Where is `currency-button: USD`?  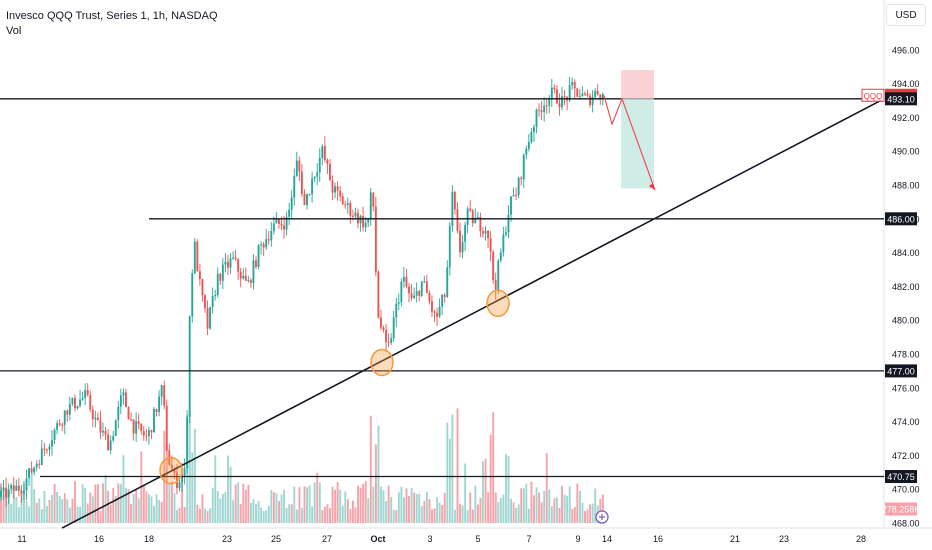 currency-button: USD is located at coordinates (906, 15).